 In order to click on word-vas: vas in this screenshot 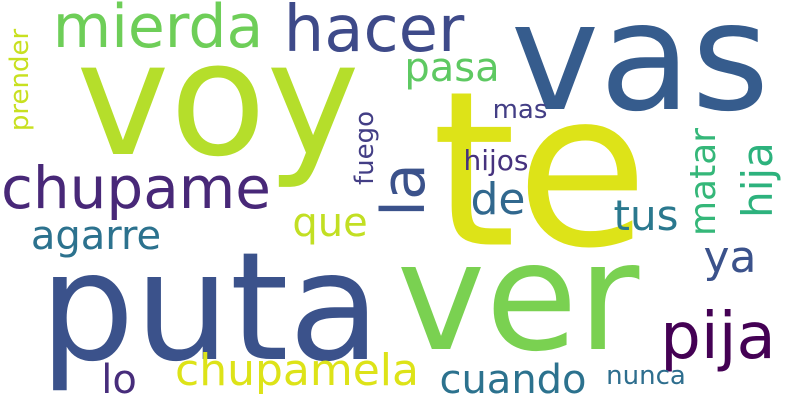, I will do `click(640, 72)`.